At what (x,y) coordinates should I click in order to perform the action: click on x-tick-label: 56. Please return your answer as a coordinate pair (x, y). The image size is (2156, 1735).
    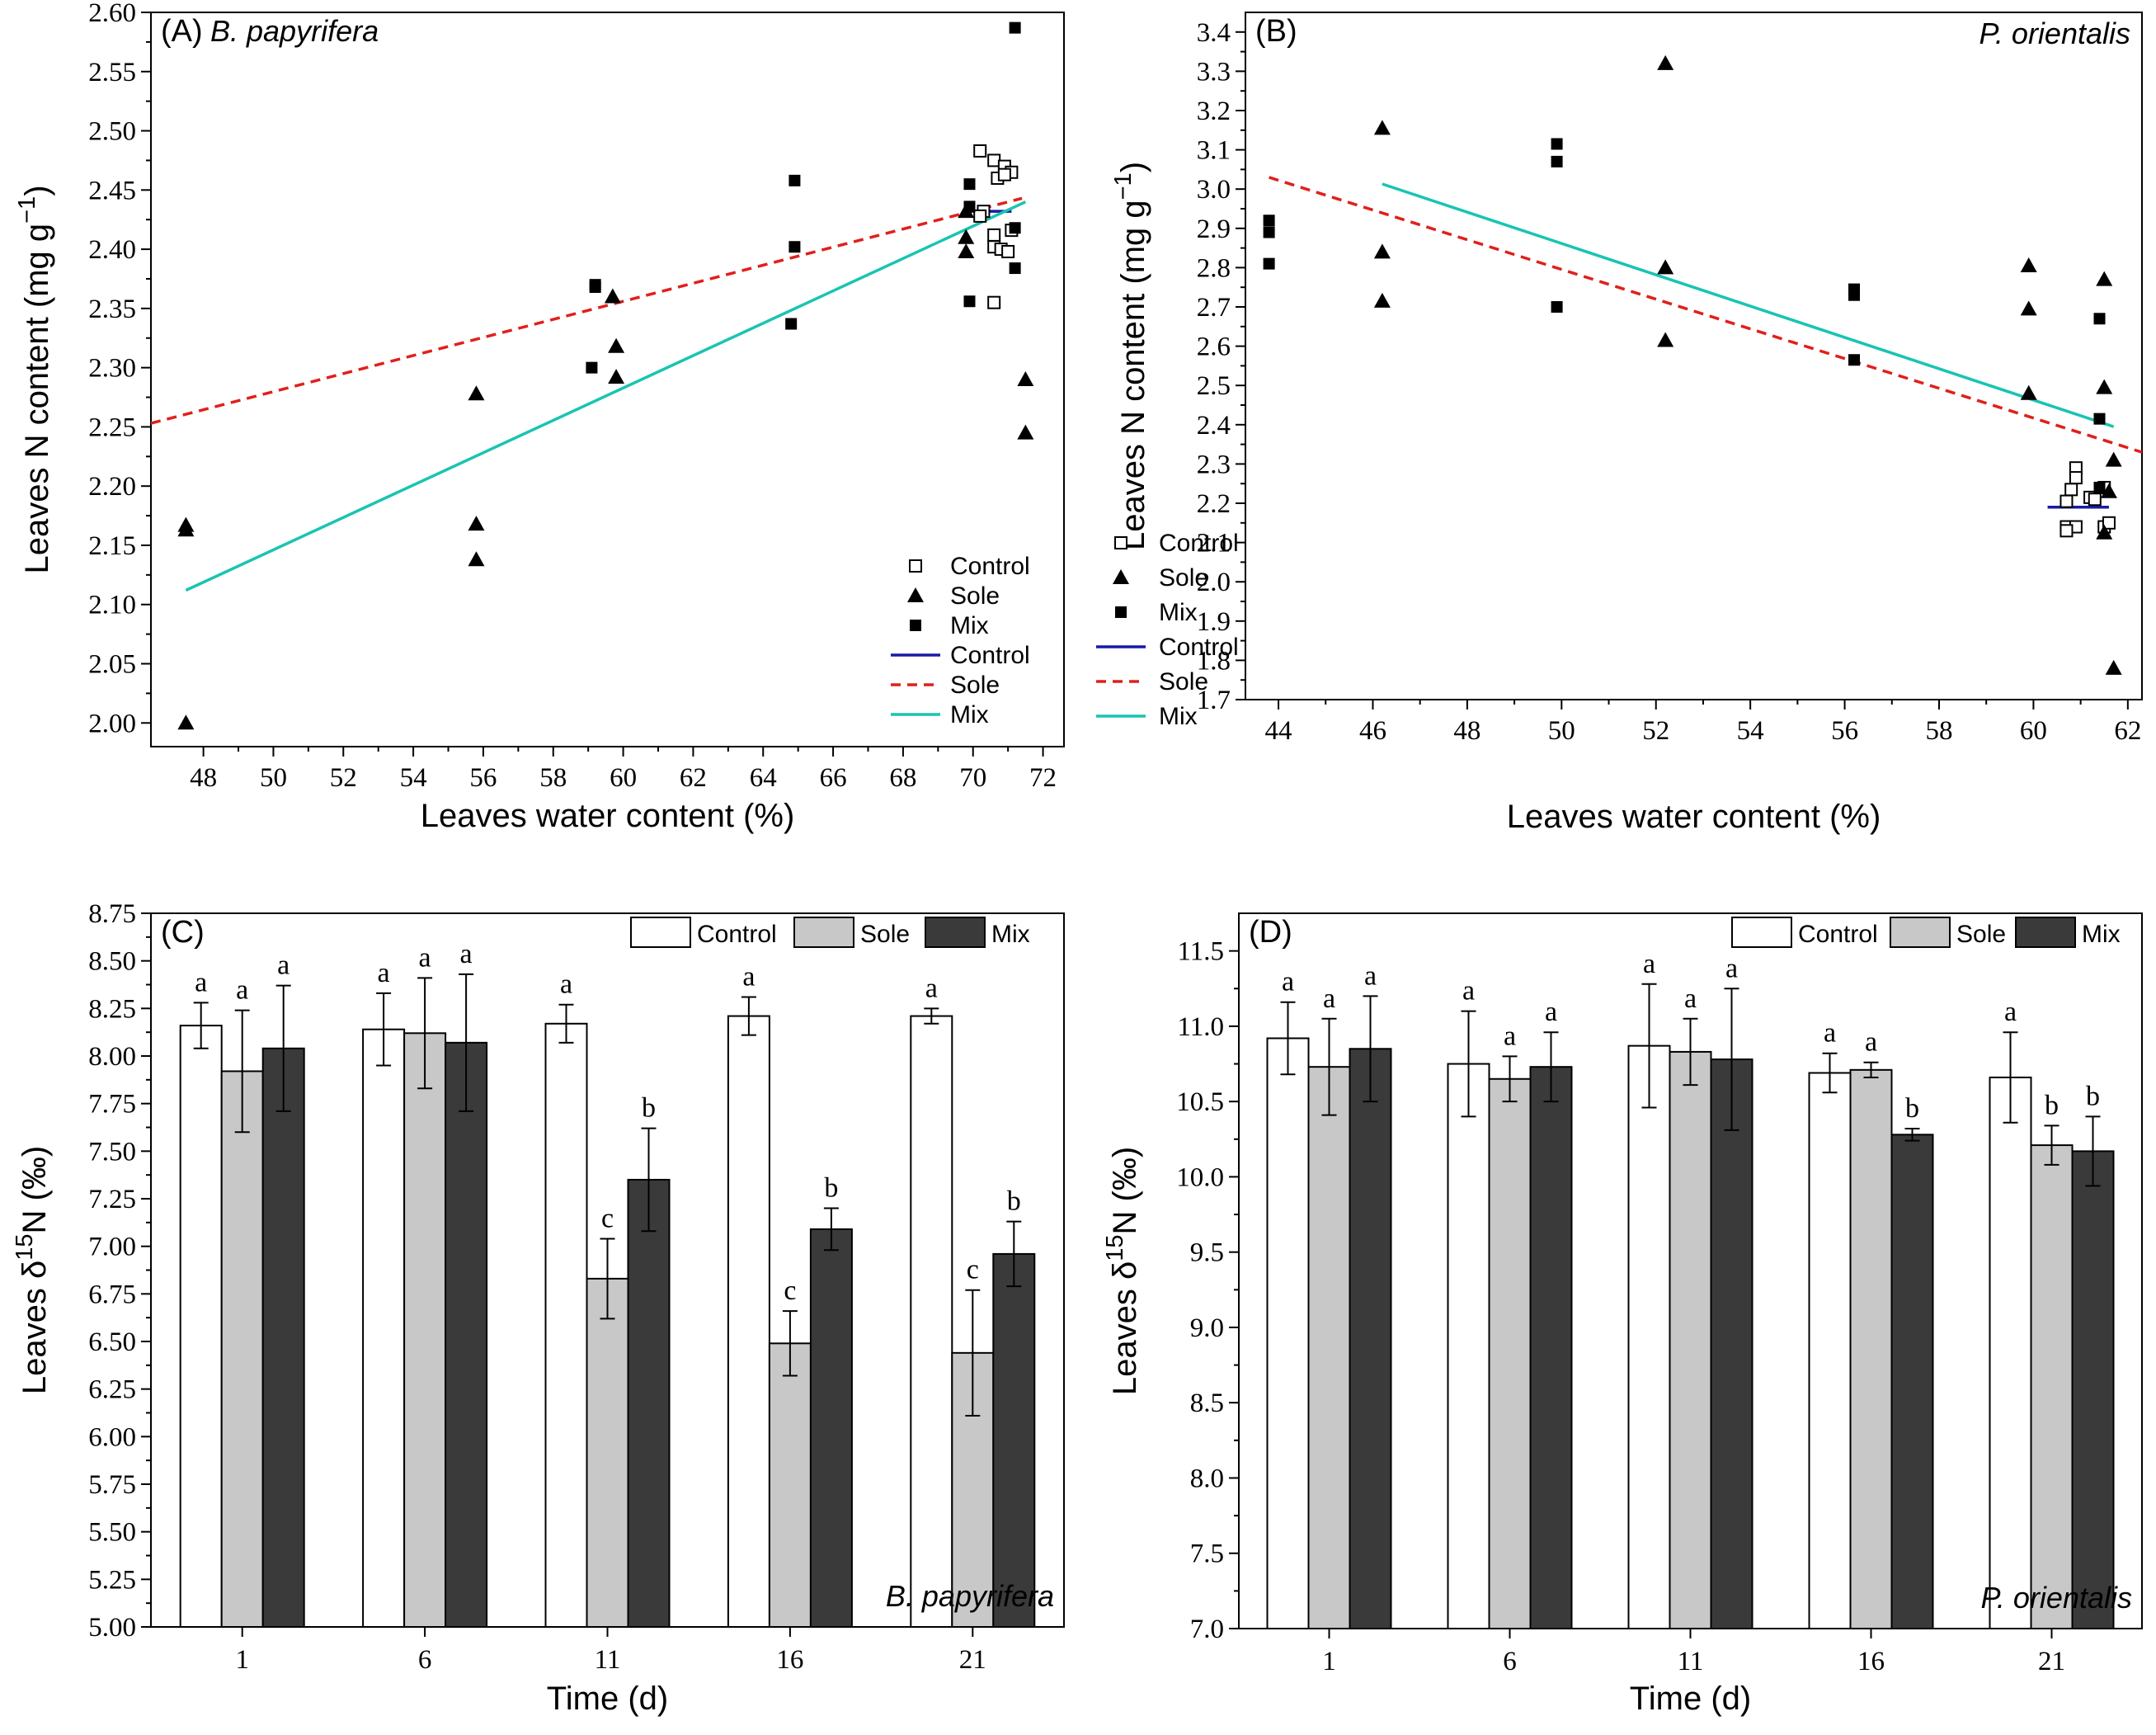
    Looking at the image, I should click on (483, 778).